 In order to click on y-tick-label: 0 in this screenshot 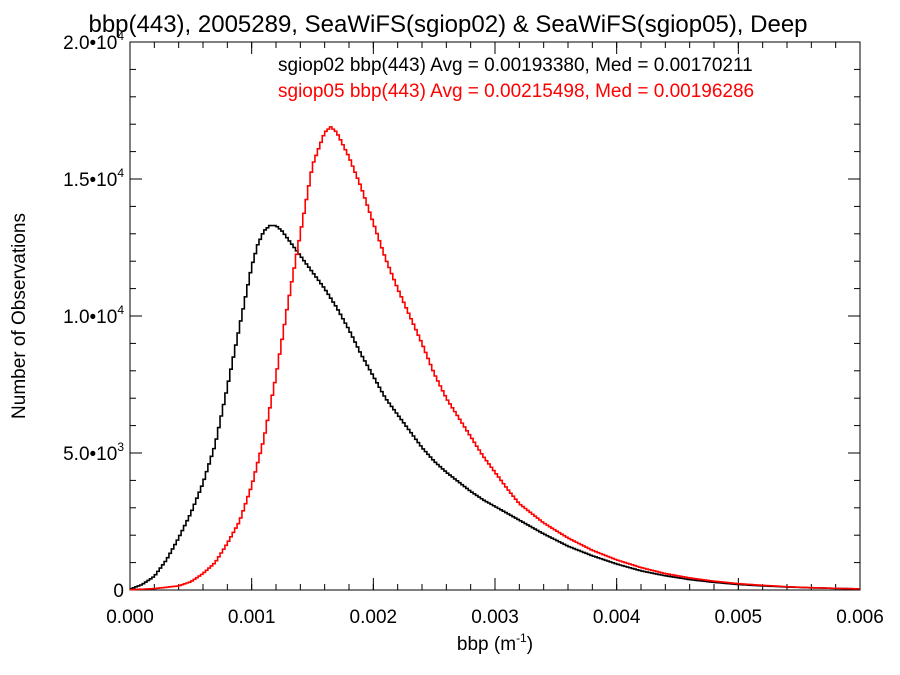, I will do `click(118, 591)`.